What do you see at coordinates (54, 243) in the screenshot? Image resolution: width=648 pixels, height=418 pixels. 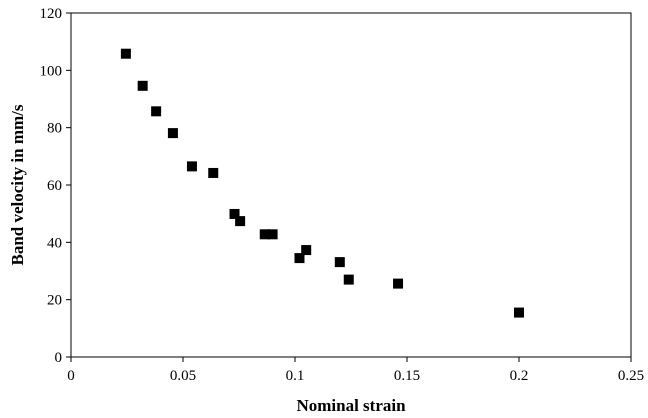 I see `y-tick-label: 40` at bounding box center [54, 243].